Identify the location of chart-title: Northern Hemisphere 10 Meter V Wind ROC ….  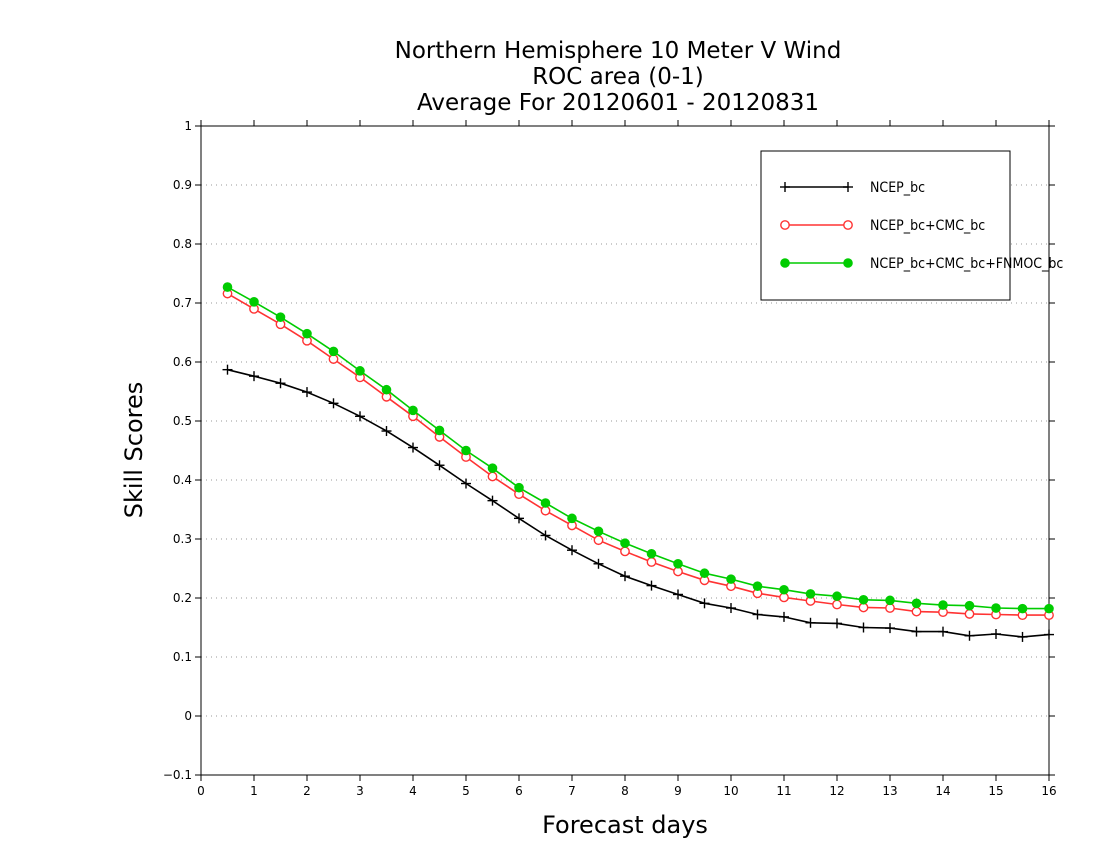
(618, 77).